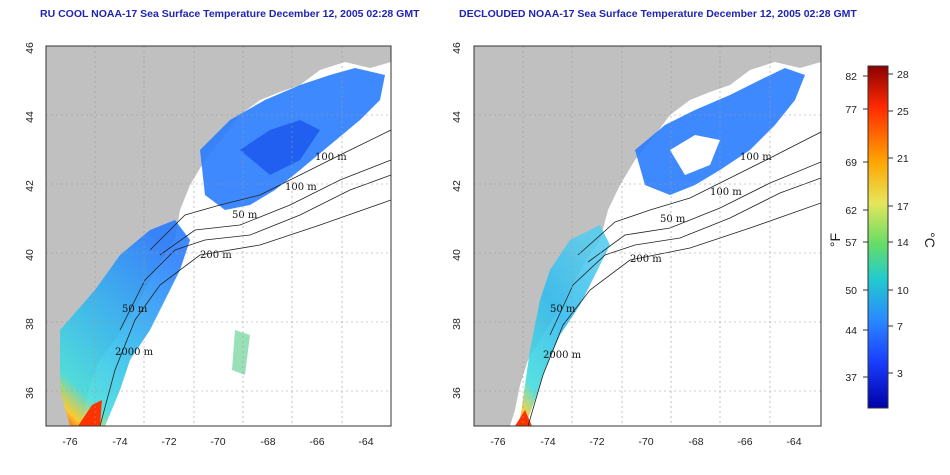 Image resolution: width=950 pixels, height=475 pixels. What do you see at coordinates (900, 374) in the screenshot?
I see `celsius-tick: 3` at bounding box center [900, 374].